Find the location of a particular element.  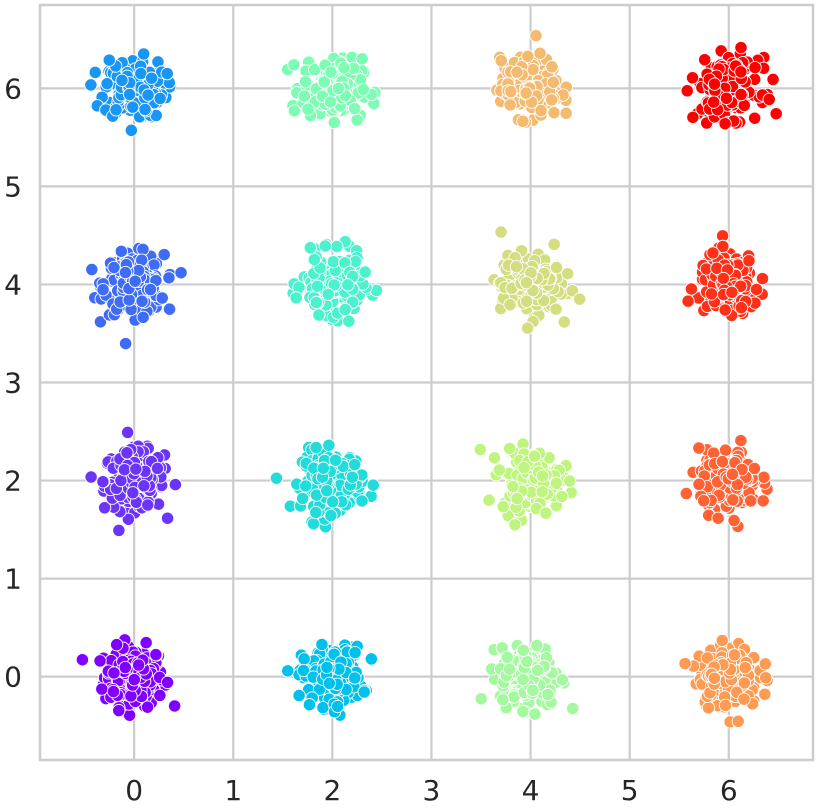

y-tick-label: 4 is located at coordinates (13, 284).